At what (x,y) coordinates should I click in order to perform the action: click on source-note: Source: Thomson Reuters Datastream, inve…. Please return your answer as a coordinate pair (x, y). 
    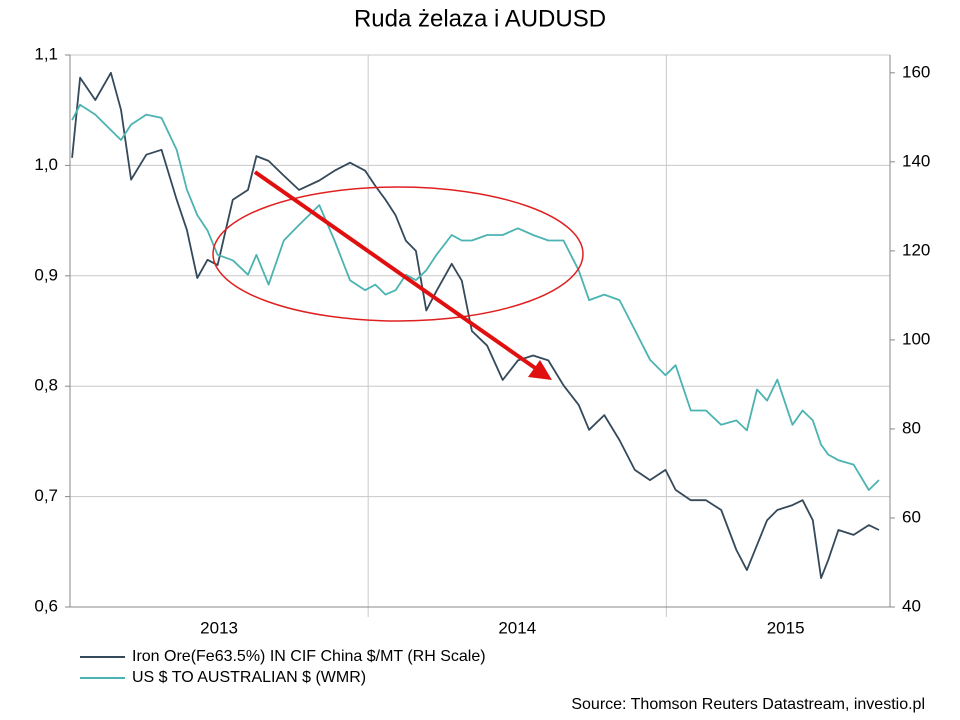
    Looking at the image, I should click on (748, 704).